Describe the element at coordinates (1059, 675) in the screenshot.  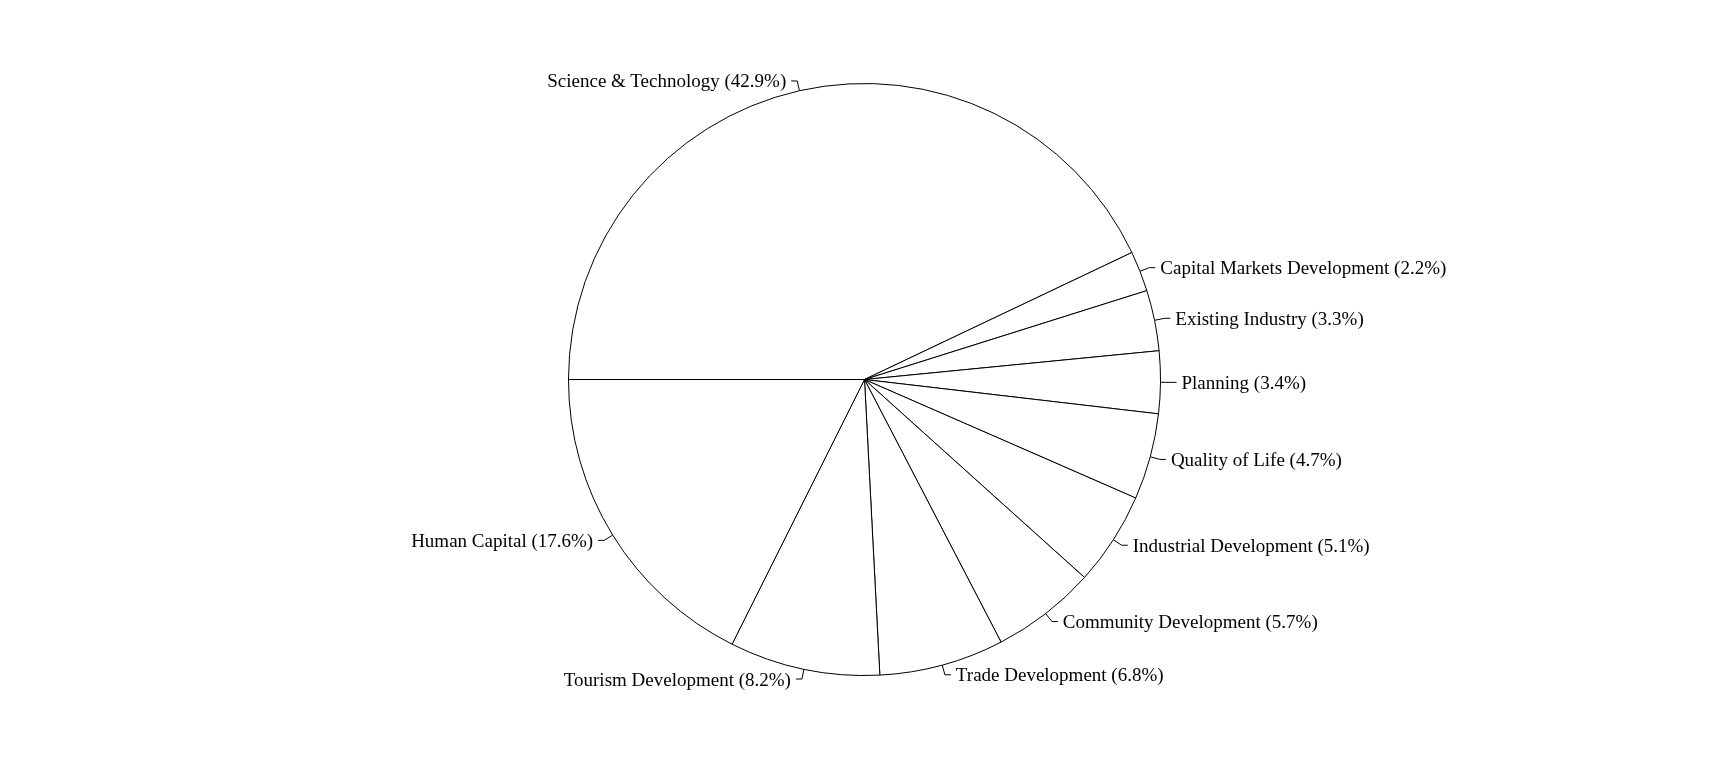
I see `slice-label: Trade Development (6.8%)` at that location.